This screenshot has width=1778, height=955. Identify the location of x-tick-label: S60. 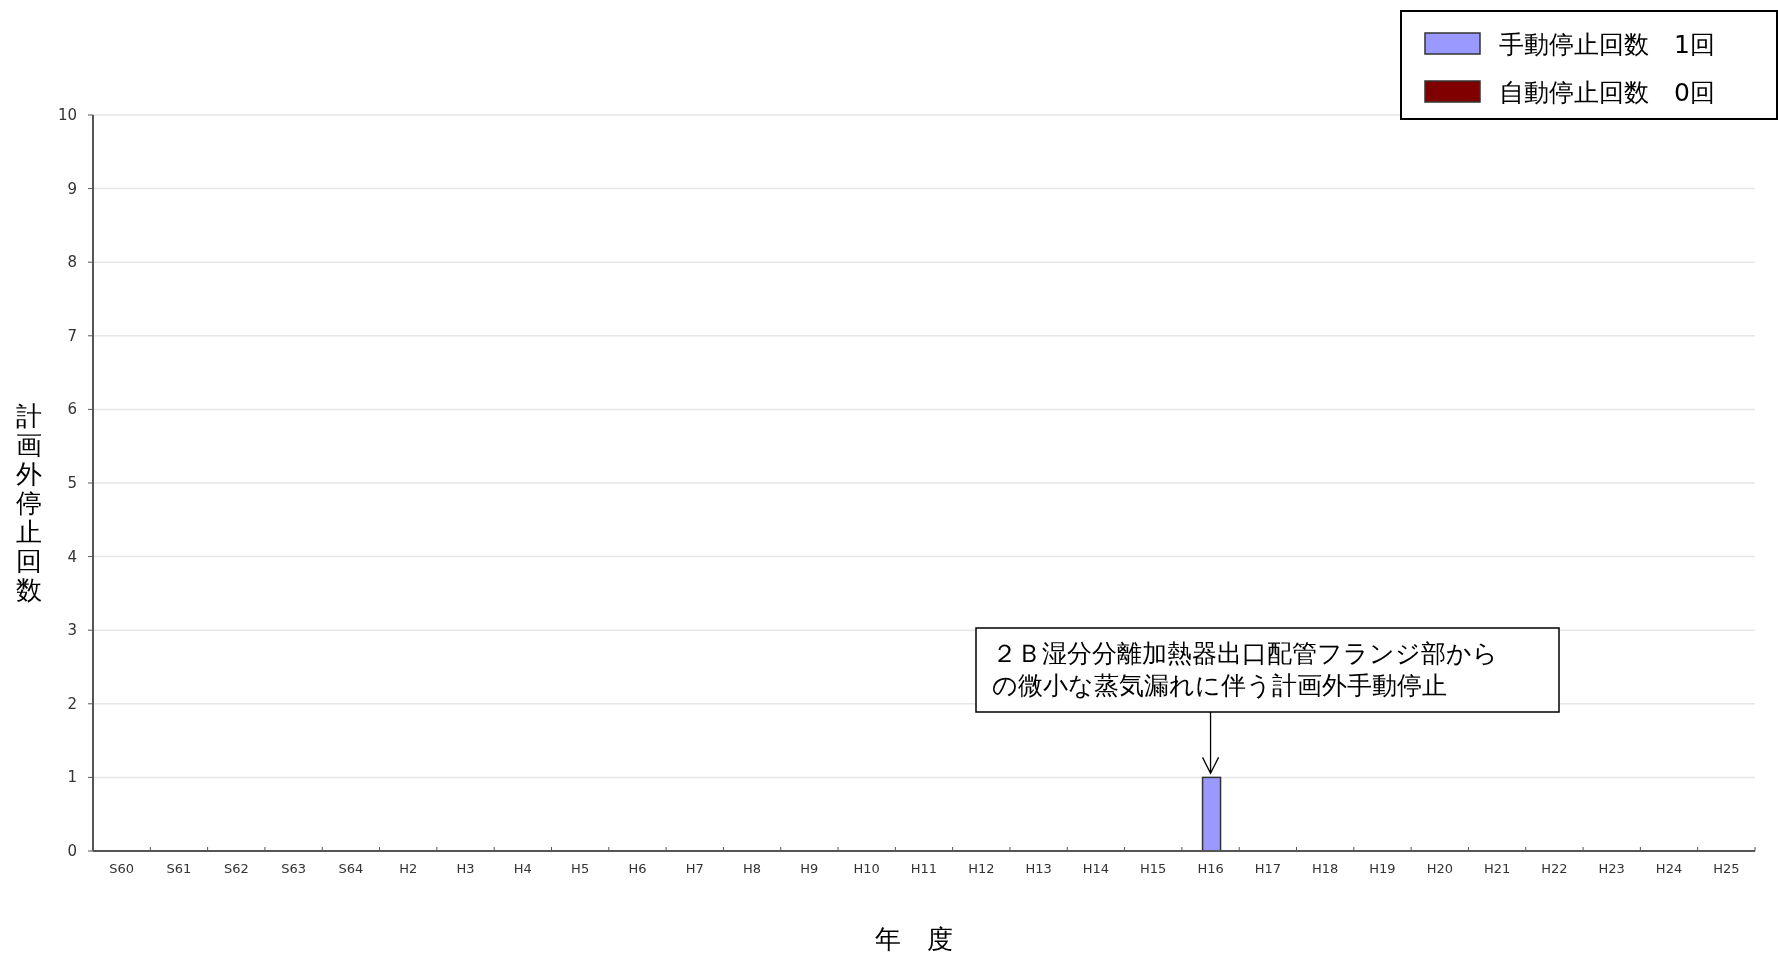
(122, 868).